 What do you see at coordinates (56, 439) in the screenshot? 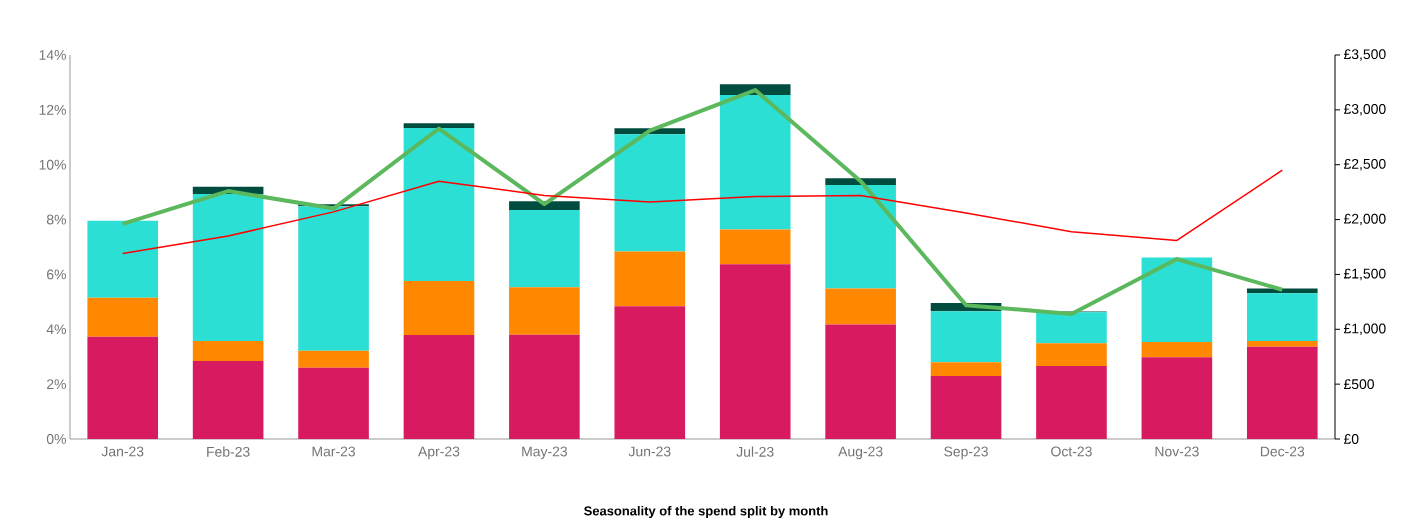
I see `y-tick-label: 0%` at bounding box center [56, 439].